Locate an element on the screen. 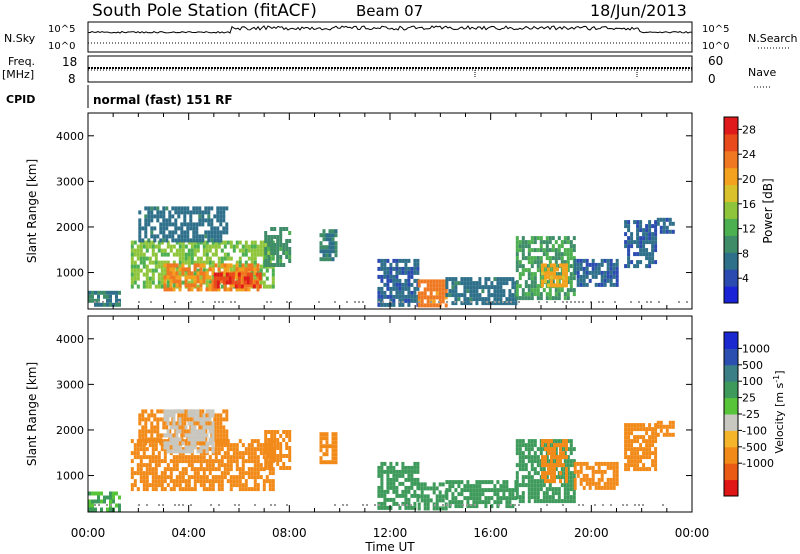  colorbar-segment is located at coordinates (731, 210).